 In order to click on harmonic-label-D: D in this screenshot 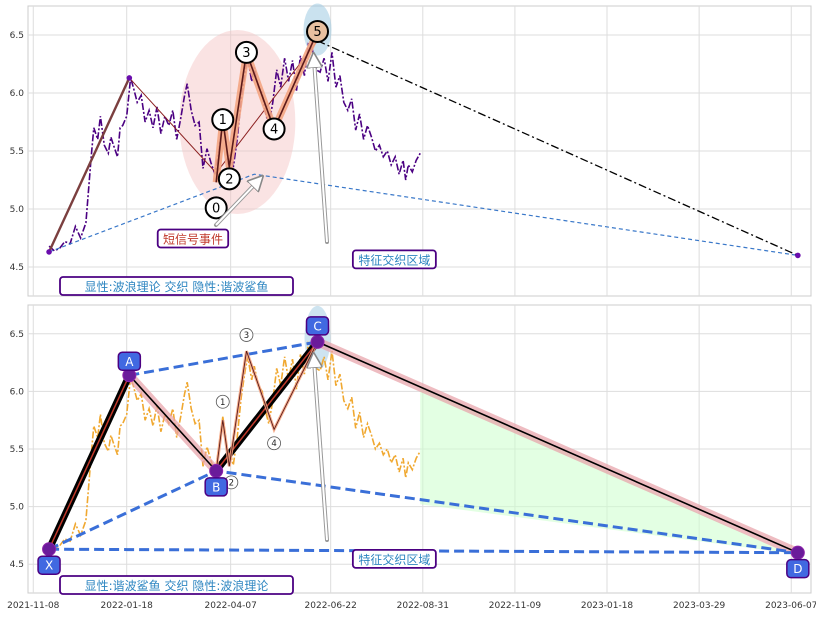, I will do `click(797, 569)`.